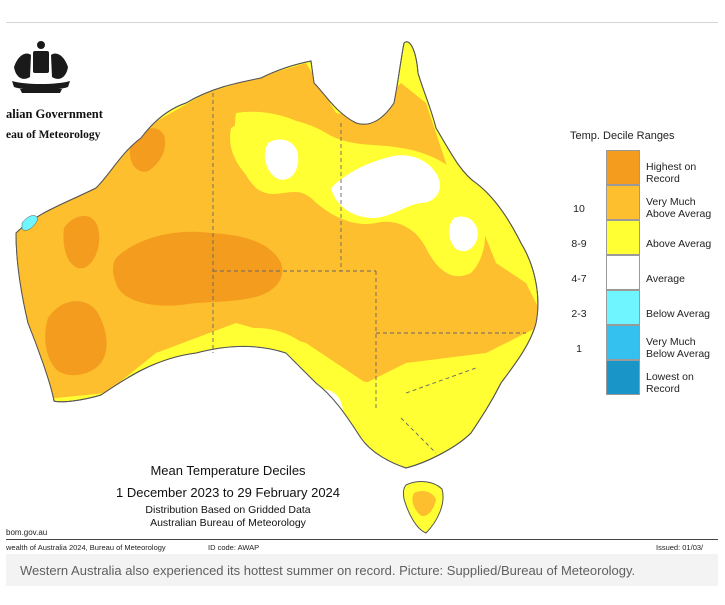  What do you see at coordinates (623, 377) in the screenshot?
I see `legend-swatch-lowest` at bounding box center [623, 377].